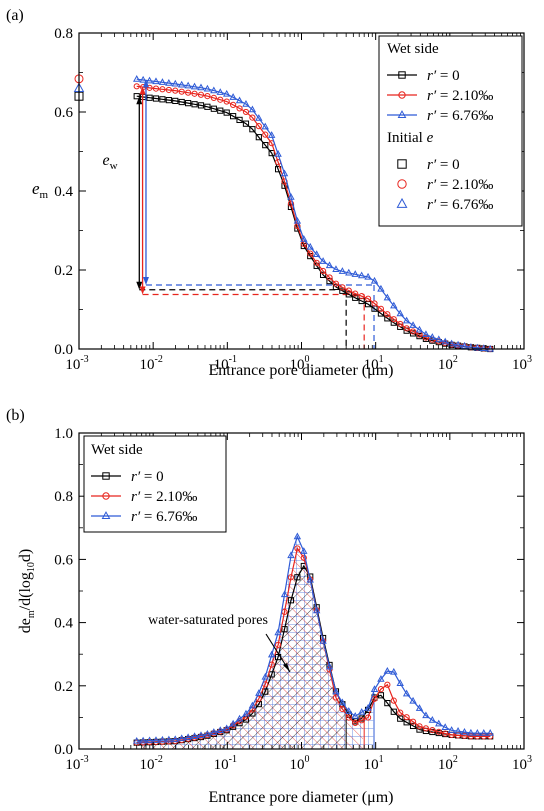 This screenshot has height=811, width=544. I want to click on a-ytick-label: 0.6, so click(63, 113).